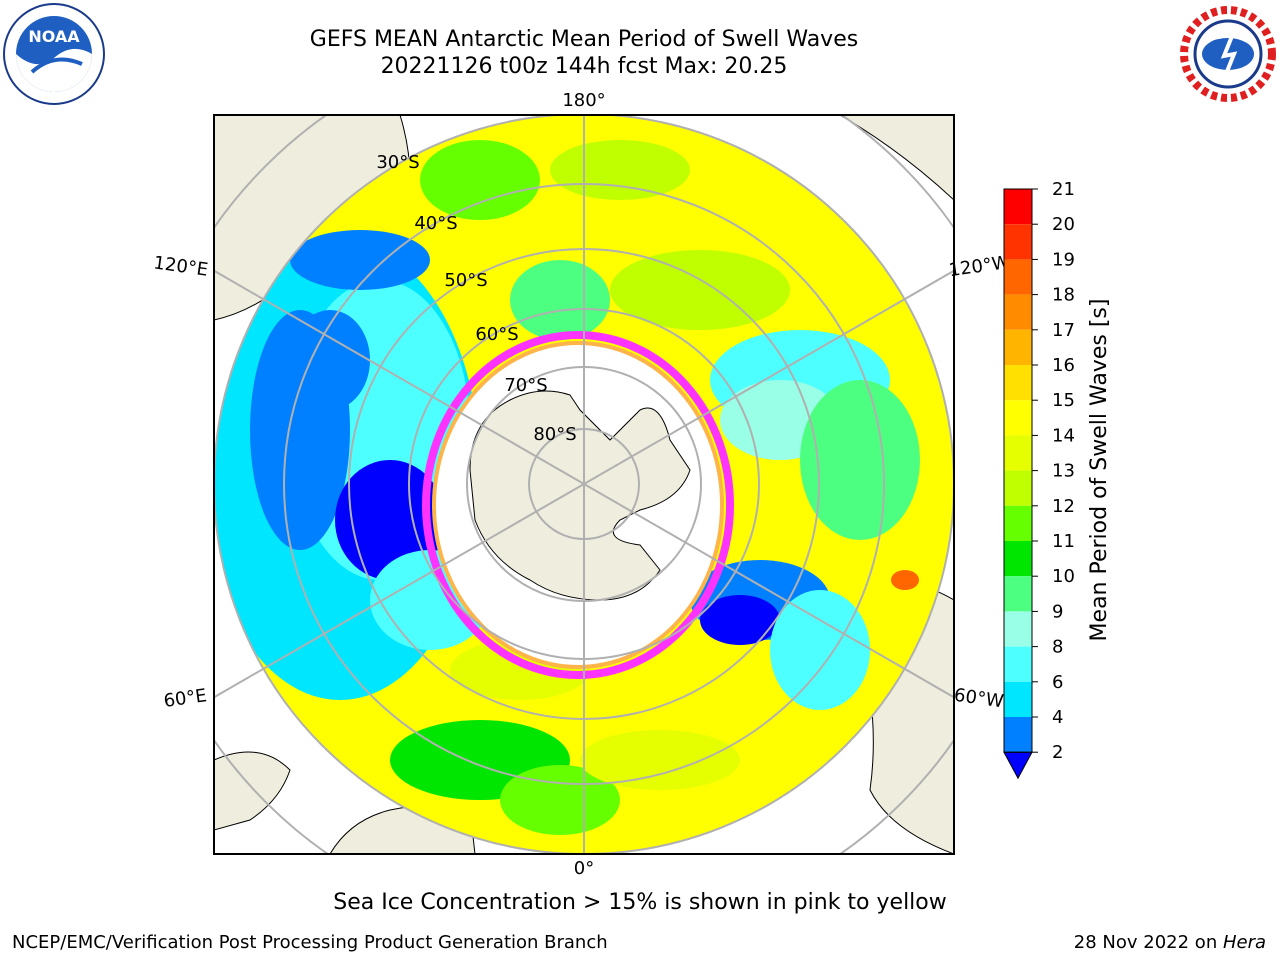  Describe the element at coordinates (1063, 330) in the screenshot. I see `colorbar-tick-label: 17` at that location.